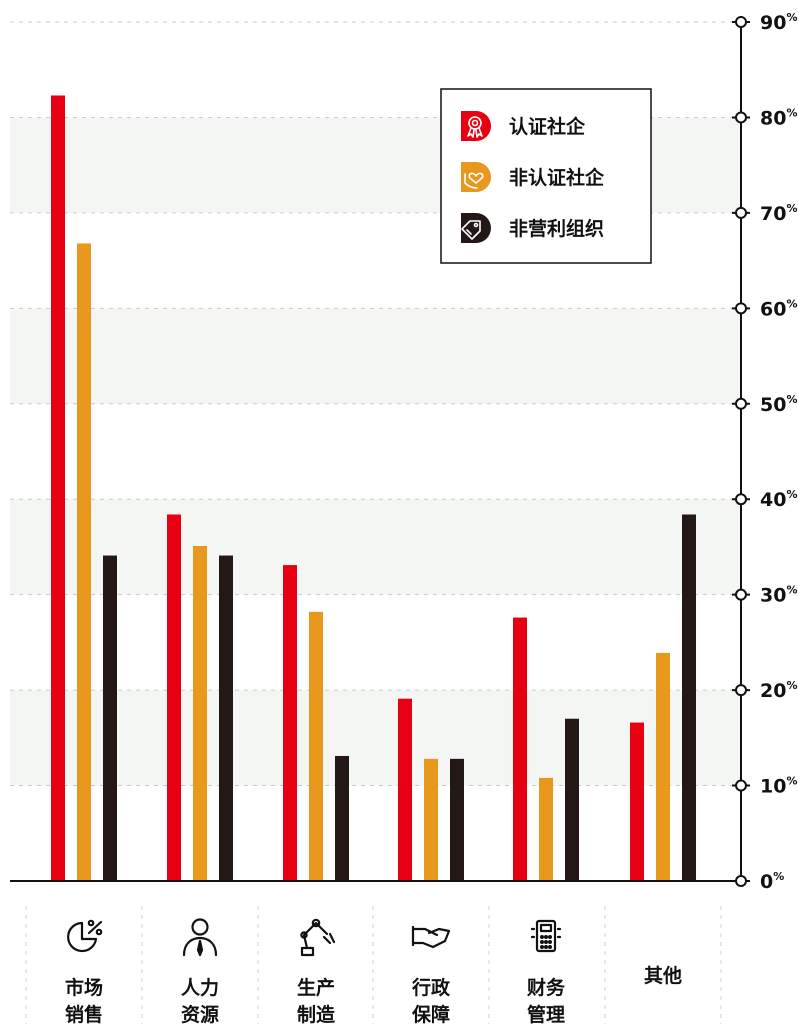 This screenshot has width=798, height=1026. Describe the element at coordinates (547, 126) in the screenshot. I see `legend-label: 认证社企` at that location.